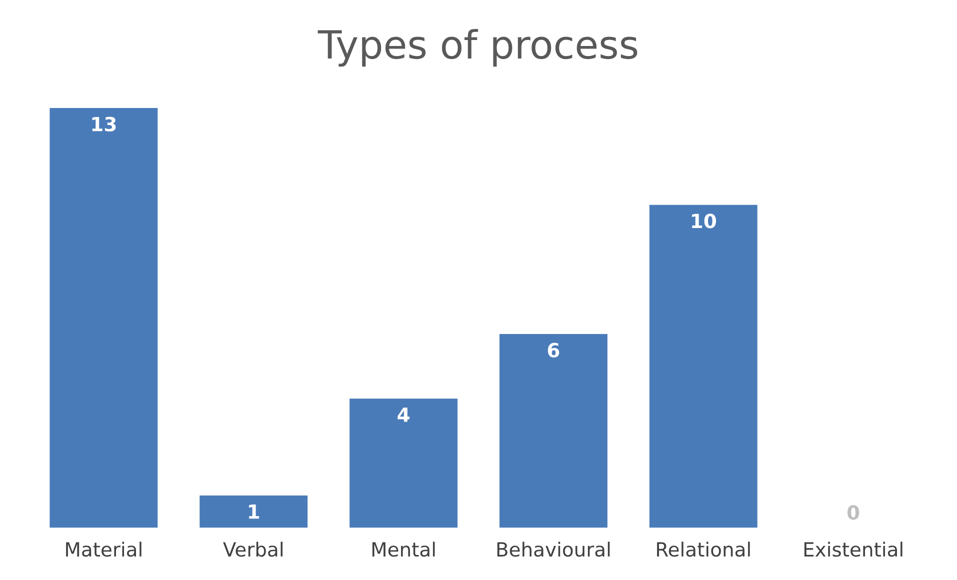 The height and width of the screenshot is (580, 957). What do you see at coordinates (252, 549) in the screenshot?
I see `x-tick-label: Verbal` at bounding box center [252, 549].